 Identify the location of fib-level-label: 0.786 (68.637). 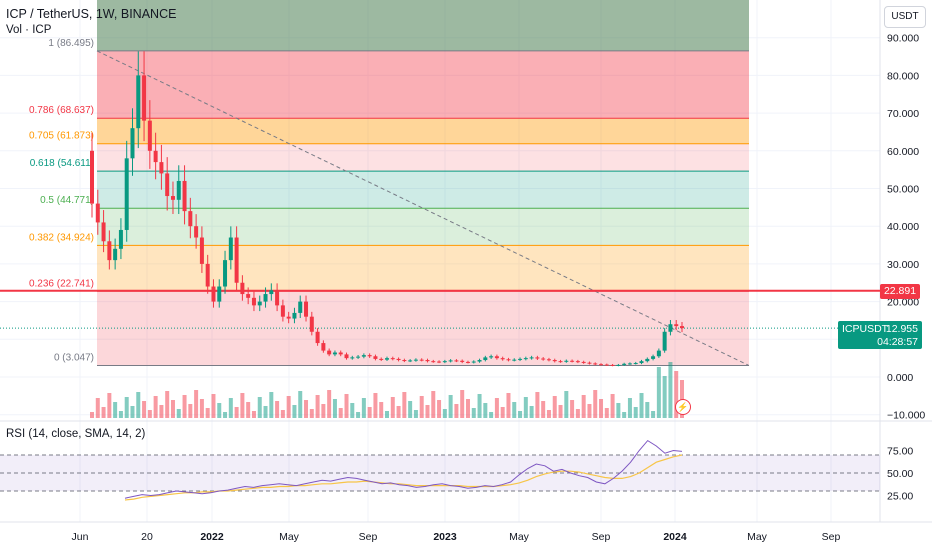
(61, 110).